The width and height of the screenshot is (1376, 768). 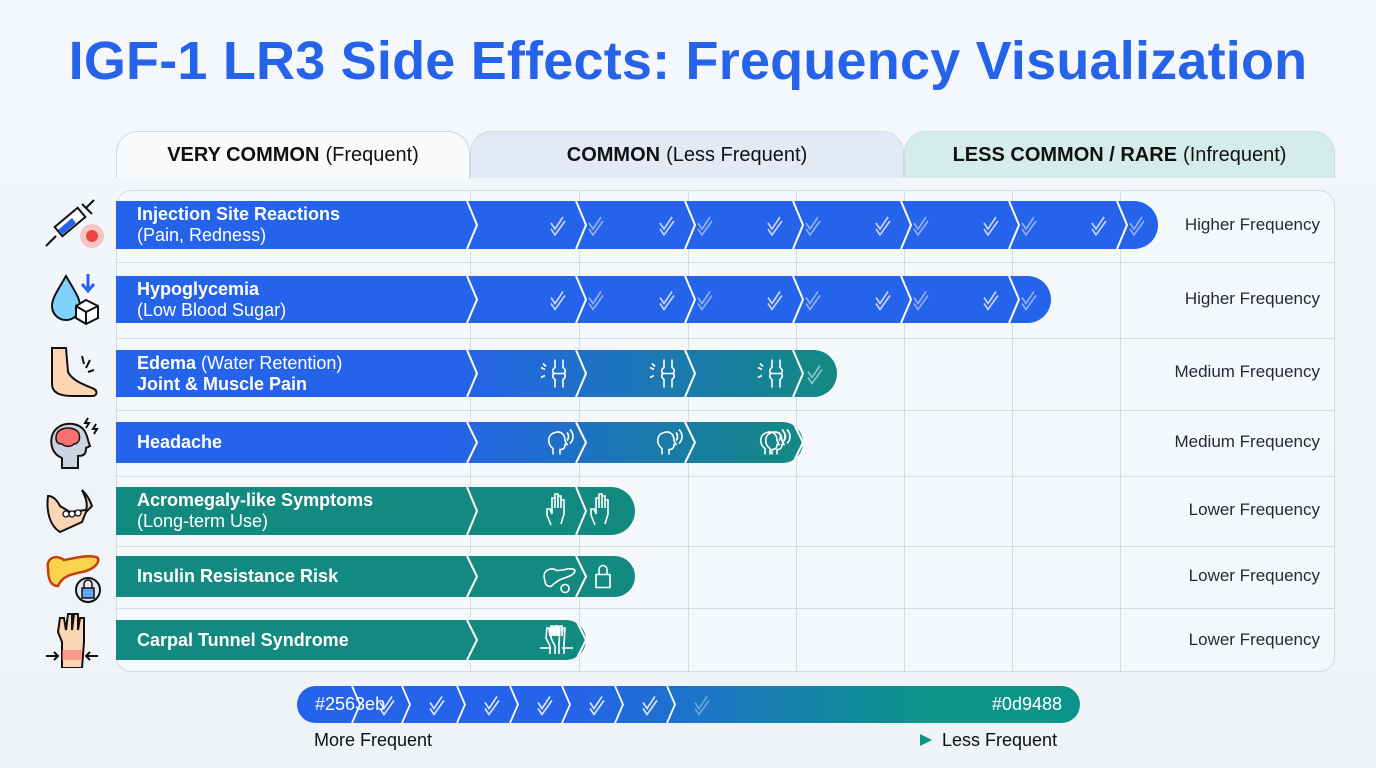 I want to click on label-subtitle: (Low Blood Sugar), so click(x=212, y=309).